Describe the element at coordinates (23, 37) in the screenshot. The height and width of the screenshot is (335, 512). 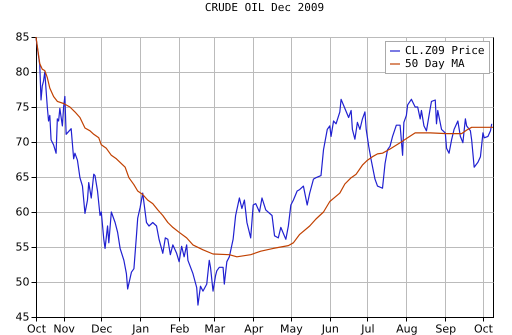
I see `y-tick-label: 85` at that location.